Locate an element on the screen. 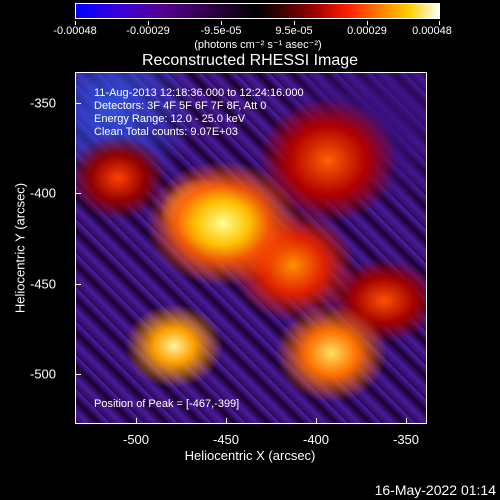  image-title: Reconstructed RHESSI Image is located at coordinates (250, 60).